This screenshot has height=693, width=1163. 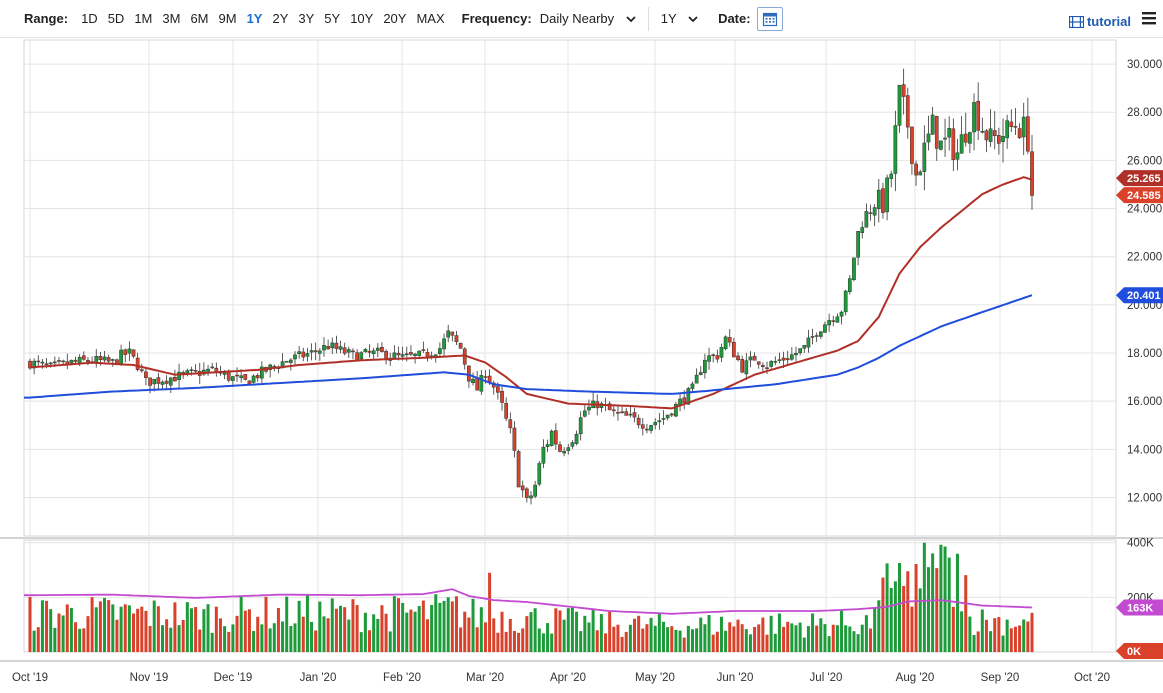 What do you see at coordinates (430, 18) in the screenshot?
I see `range-option-max: MAX` at bounding box center [430, 18].